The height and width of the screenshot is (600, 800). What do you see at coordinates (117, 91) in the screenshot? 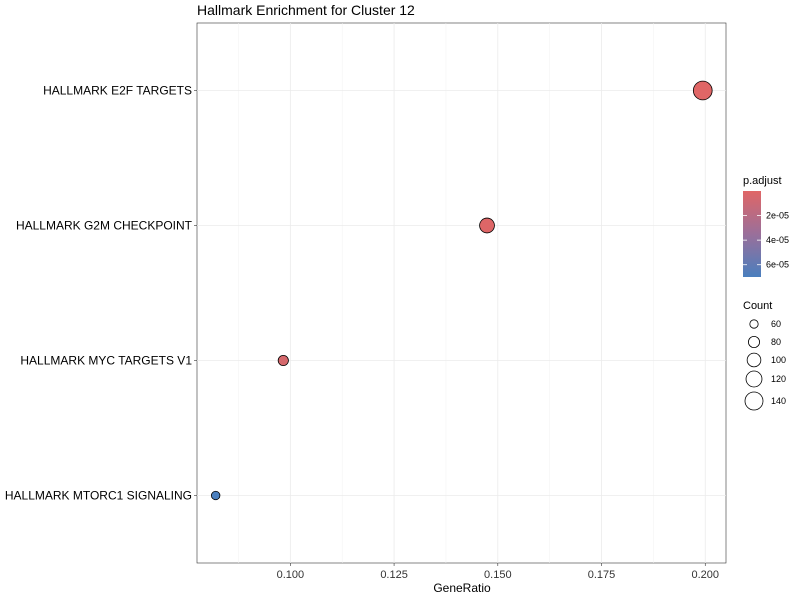
I see `y-tick-label: HALLMARK E2F TARGETS` at bounding box center [117, 91].